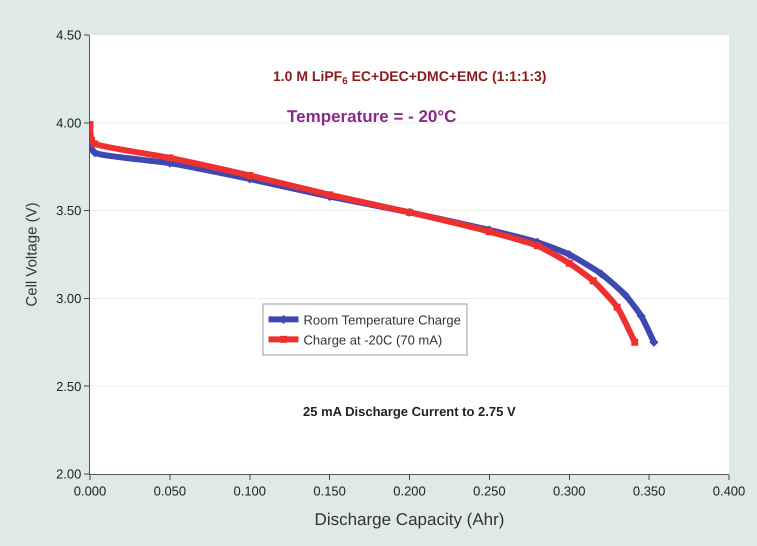  Describe the element at coordinates (729, 491) in the screenshot. I see `x-tick-label: 0.400` at that location.